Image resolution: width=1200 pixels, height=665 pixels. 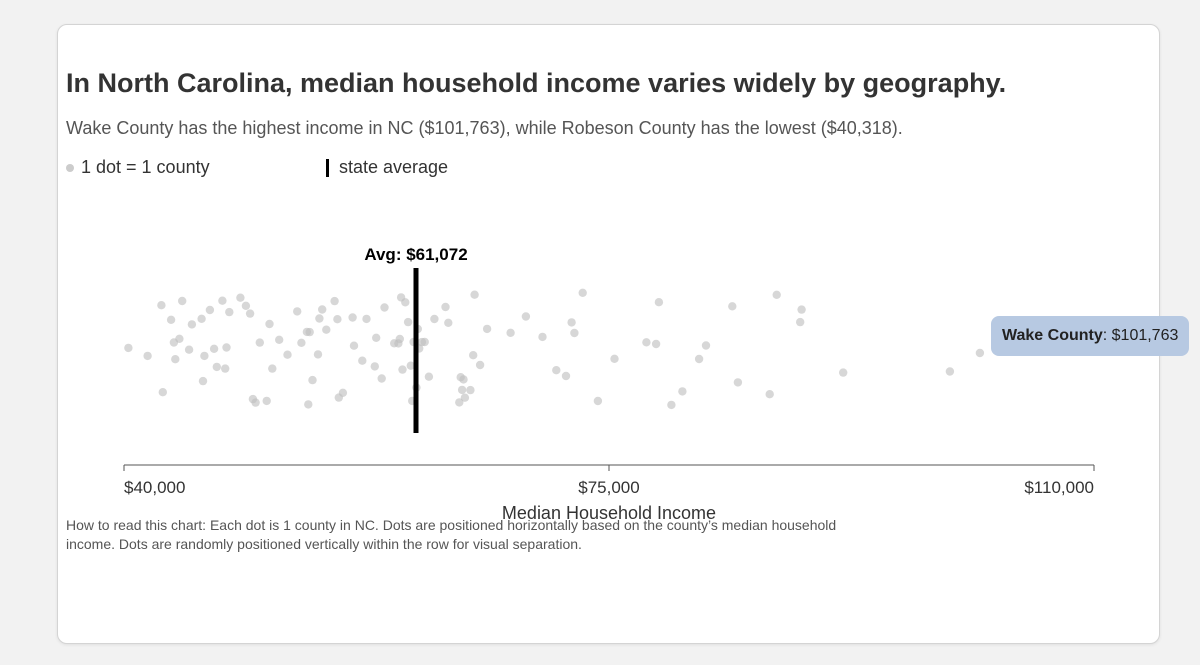 I want to click on legend-line-icon, so click(x=327, y=167).